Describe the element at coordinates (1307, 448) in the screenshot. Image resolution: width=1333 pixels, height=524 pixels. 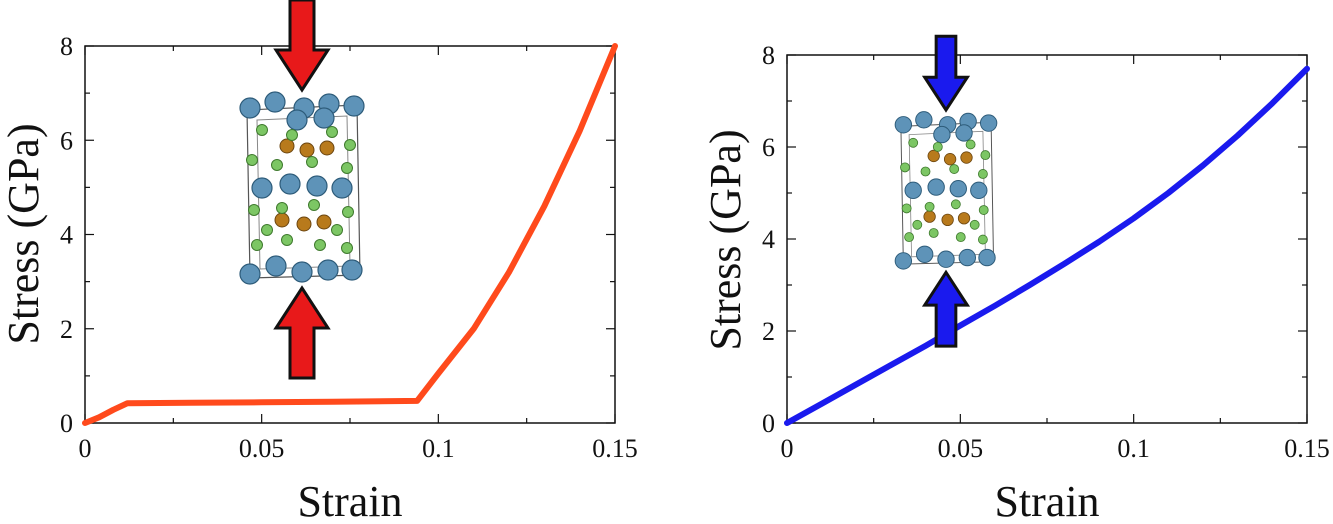
I see `x-tick-label: 0.15` at that location.